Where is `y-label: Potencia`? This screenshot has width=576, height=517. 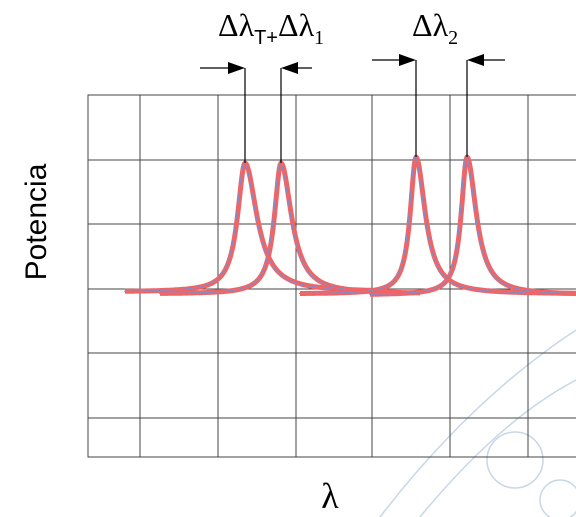
y-label: Potencia is located at coordinates (36, 221).